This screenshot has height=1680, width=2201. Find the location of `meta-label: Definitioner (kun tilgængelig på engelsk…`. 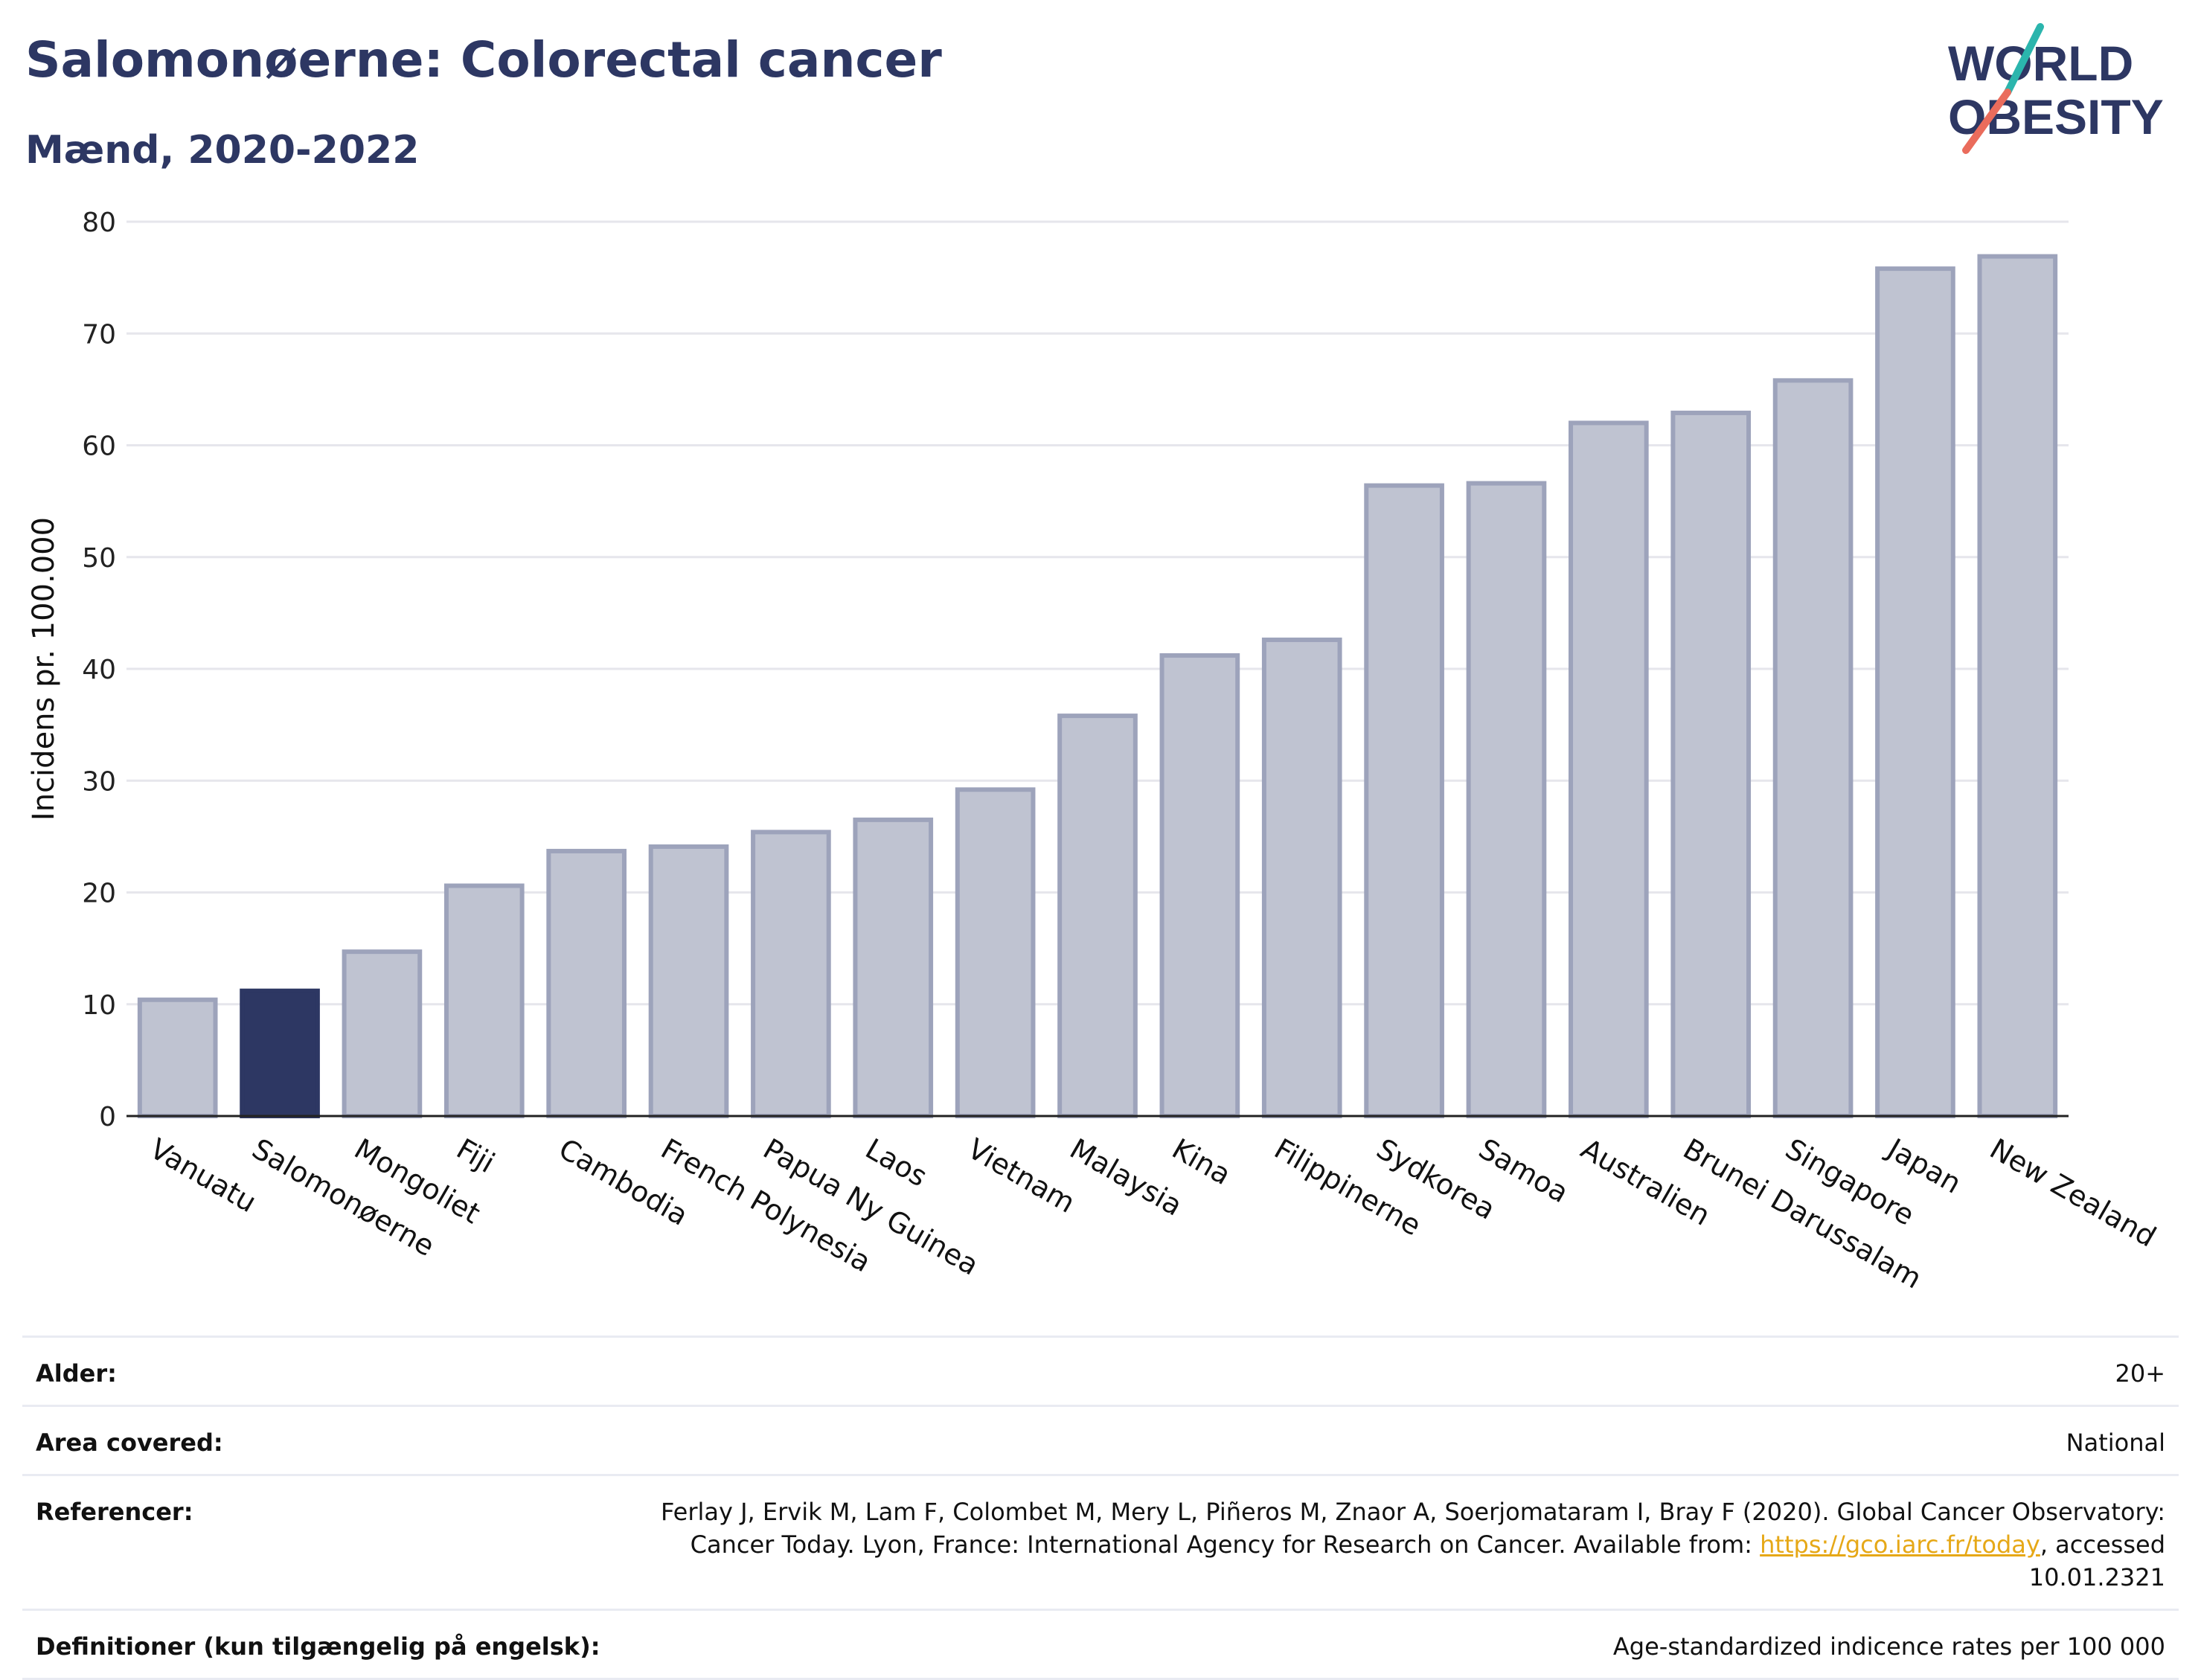

meta-label: Definitioner (kun tilgængelig på engelsk… is located at coordinates (318, 1647).